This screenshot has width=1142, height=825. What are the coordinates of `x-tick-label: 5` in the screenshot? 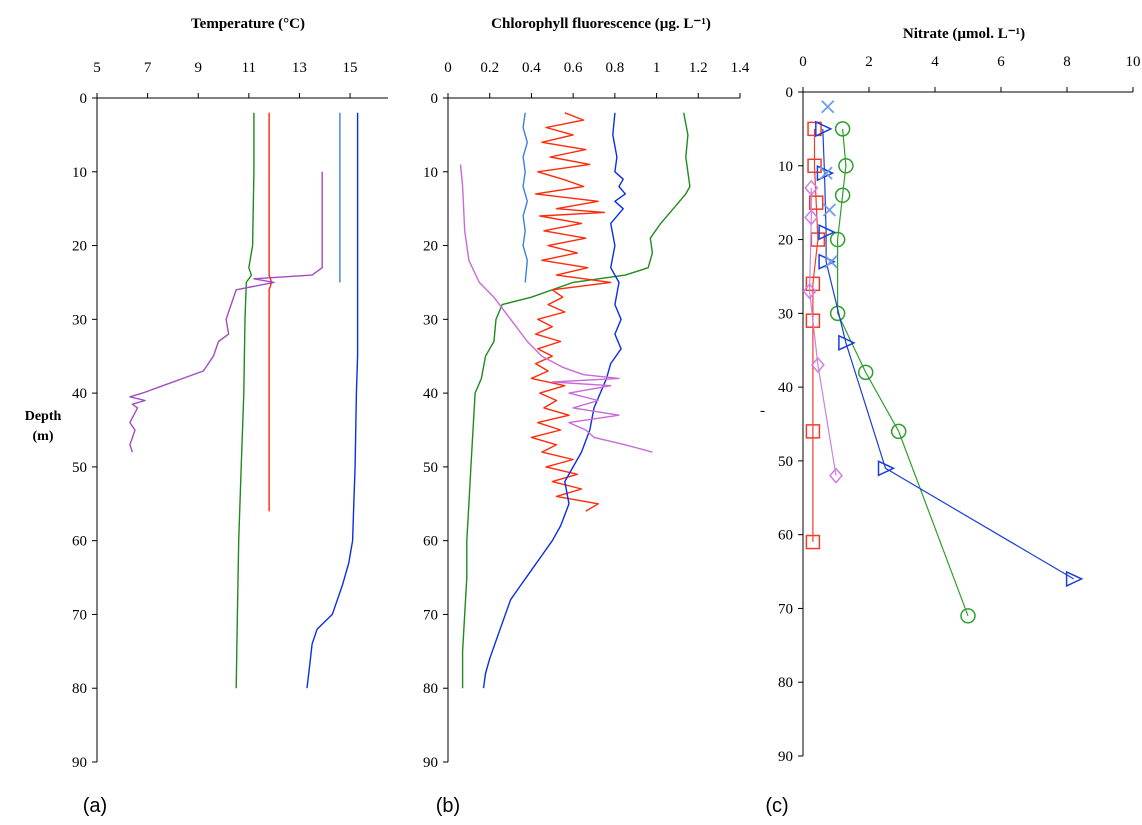 It's located at (97, 68).